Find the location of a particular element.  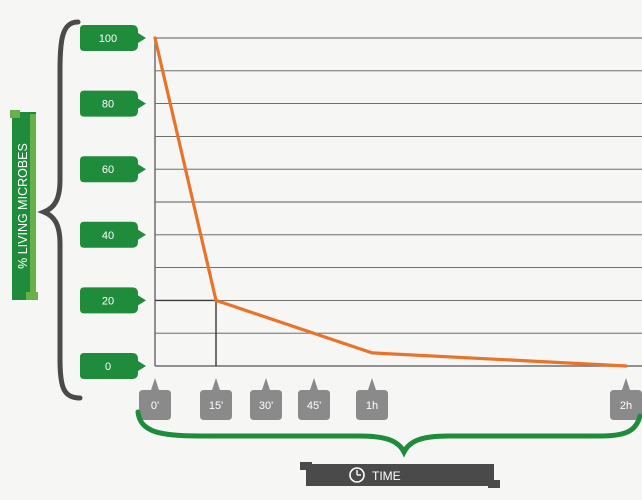

clock-icon is located at coordinates (357, 475).